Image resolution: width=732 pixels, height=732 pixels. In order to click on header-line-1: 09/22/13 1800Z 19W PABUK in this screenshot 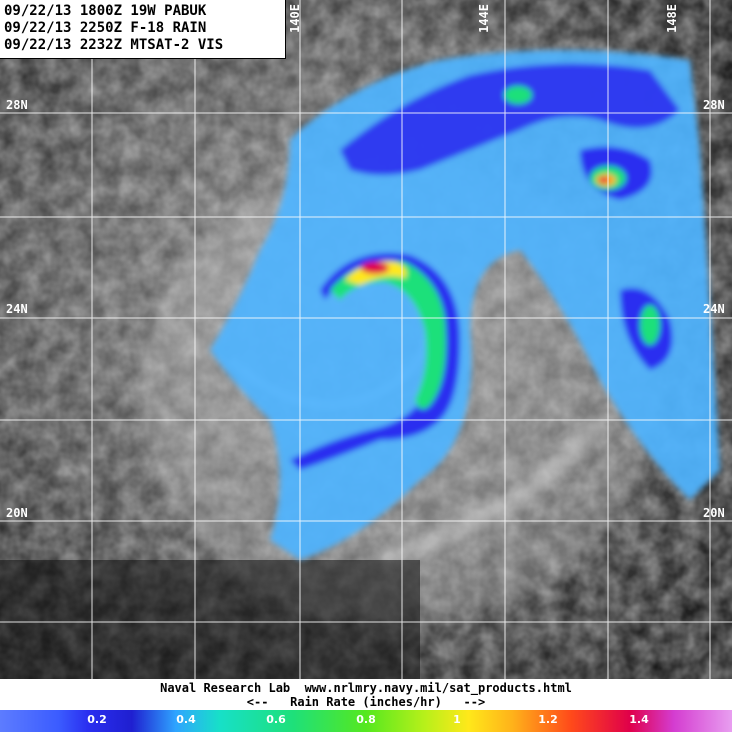, I will do `click(105, 11)`.